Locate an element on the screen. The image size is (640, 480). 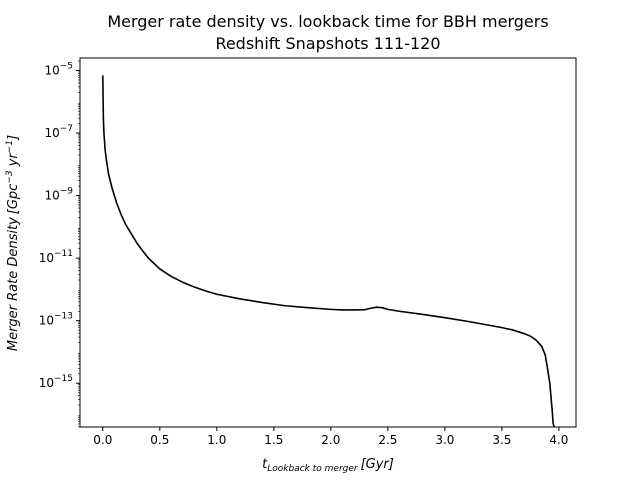
x-axis-label: tLookback to merger [Gyr] is located at coordinates (328, 465).